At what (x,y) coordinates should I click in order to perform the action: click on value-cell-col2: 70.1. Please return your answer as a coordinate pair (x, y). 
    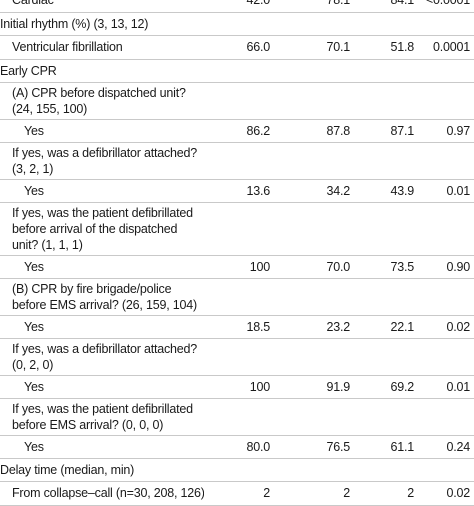
    Looking at the image, I should click on (338, 47).